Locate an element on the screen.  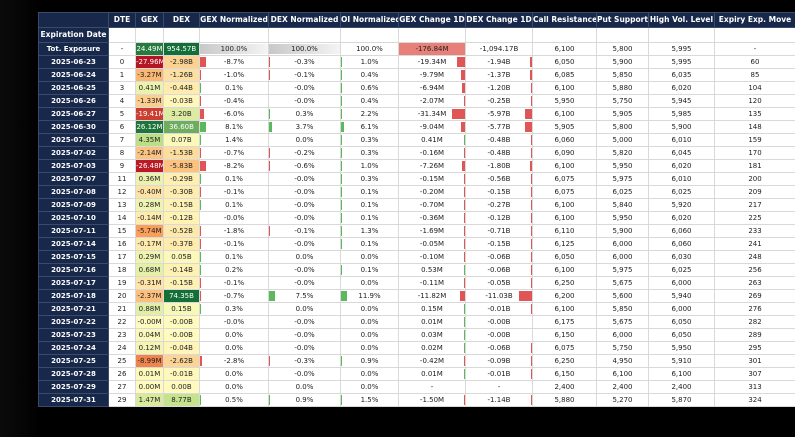
header-cell is located at coordinates (73, 20).